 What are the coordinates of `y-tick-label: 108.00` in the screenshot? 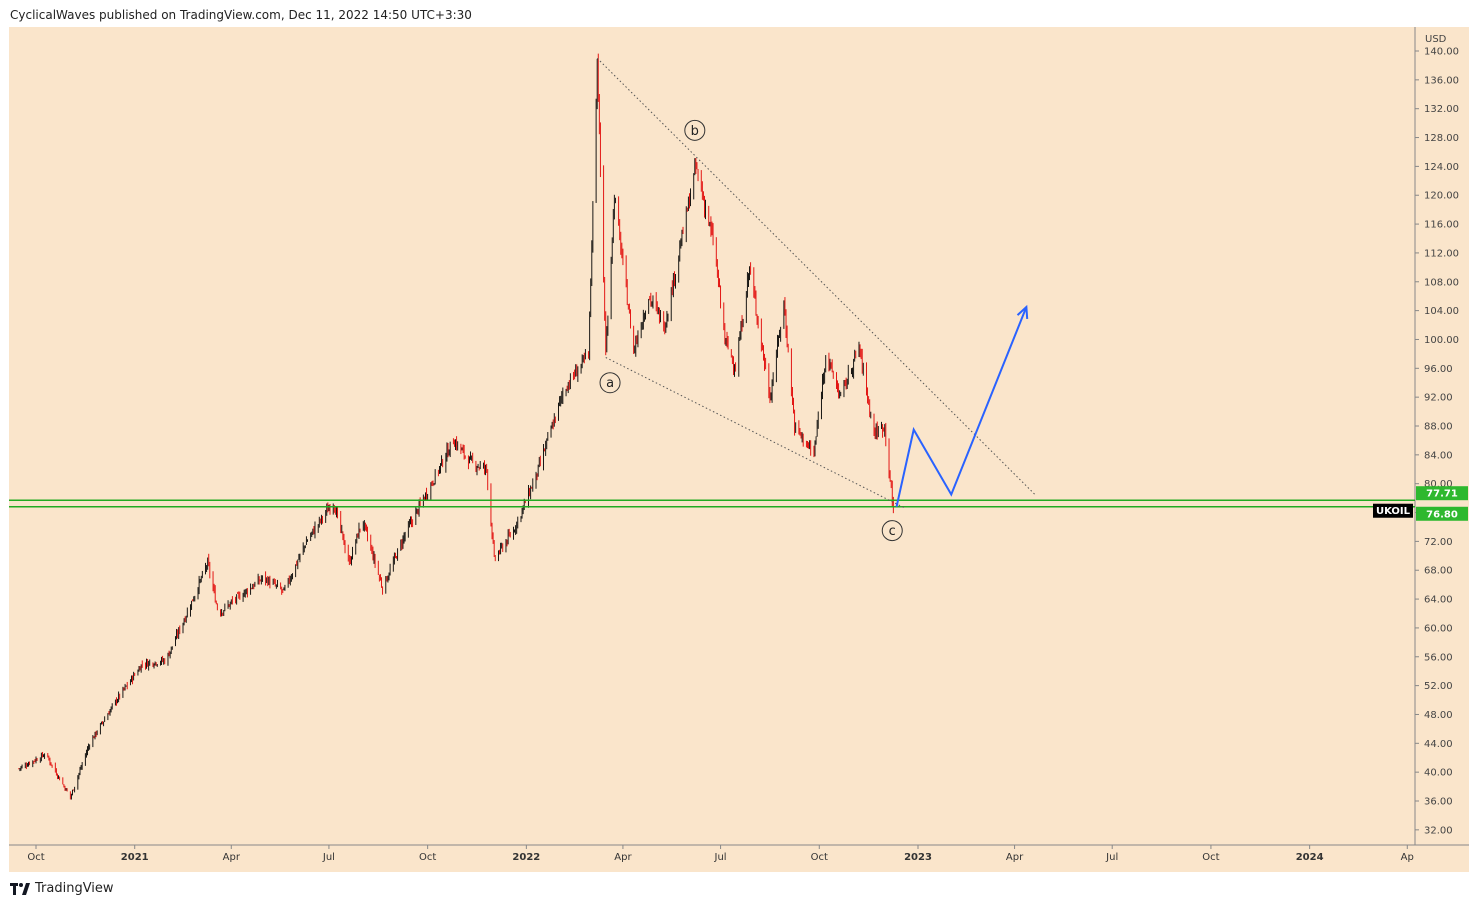 It's located at (1441, 282).